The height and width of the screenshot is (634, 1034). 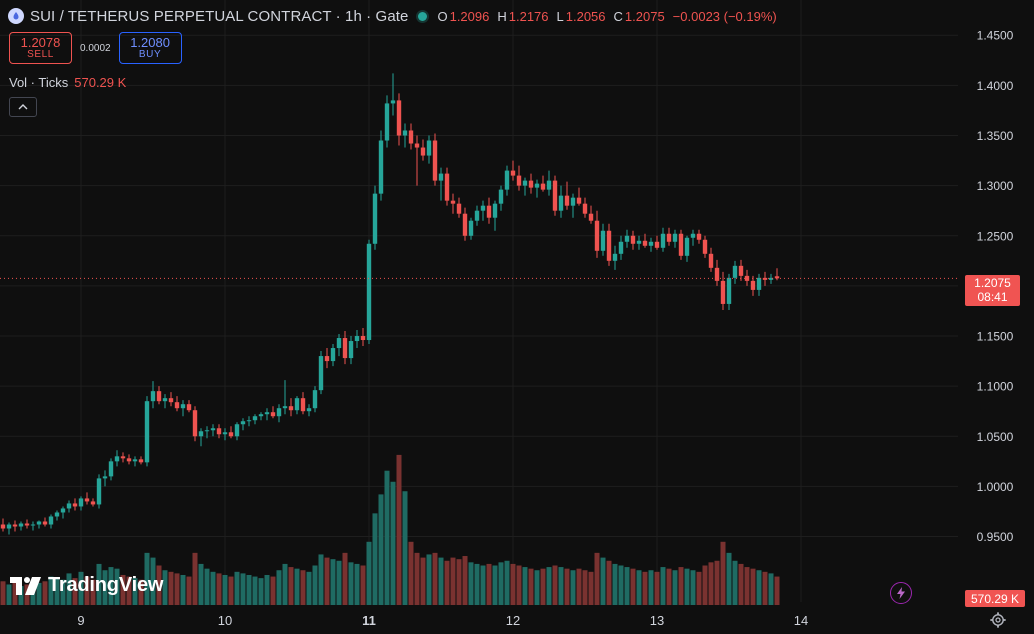 I want to click on price-tick-label: 1.3000, so click(x=995, y=186).